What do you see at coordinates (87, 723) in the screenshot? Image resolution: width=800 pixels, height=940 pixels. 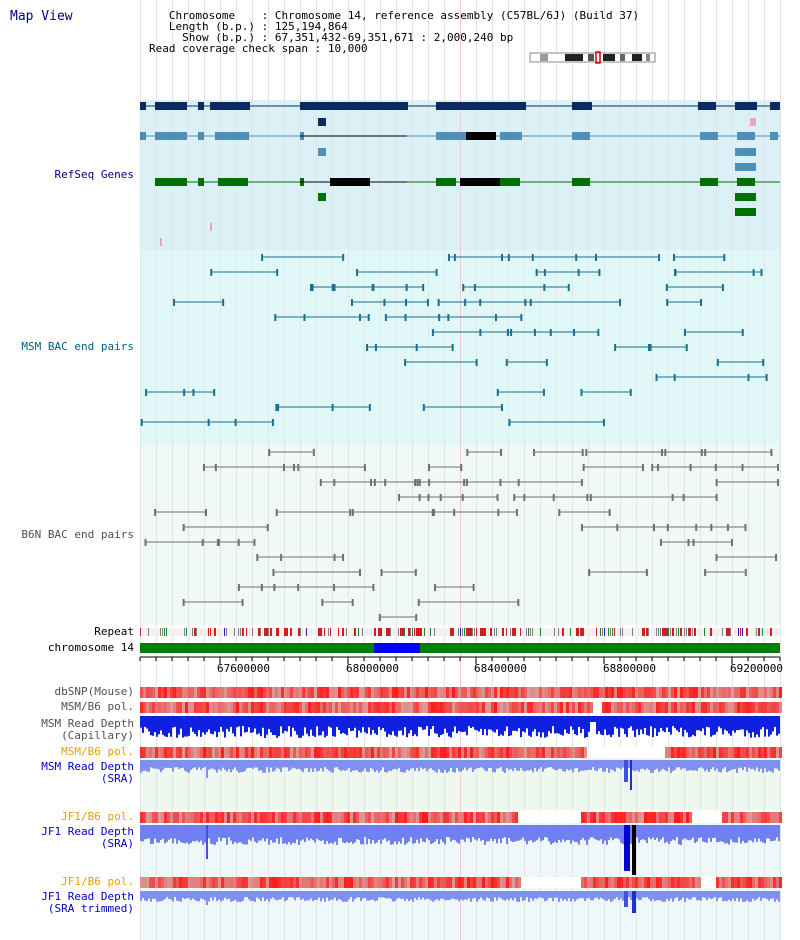 I see `msm-capillary-depth-label: MSM Read Depth` at bounding box center [87, 723].